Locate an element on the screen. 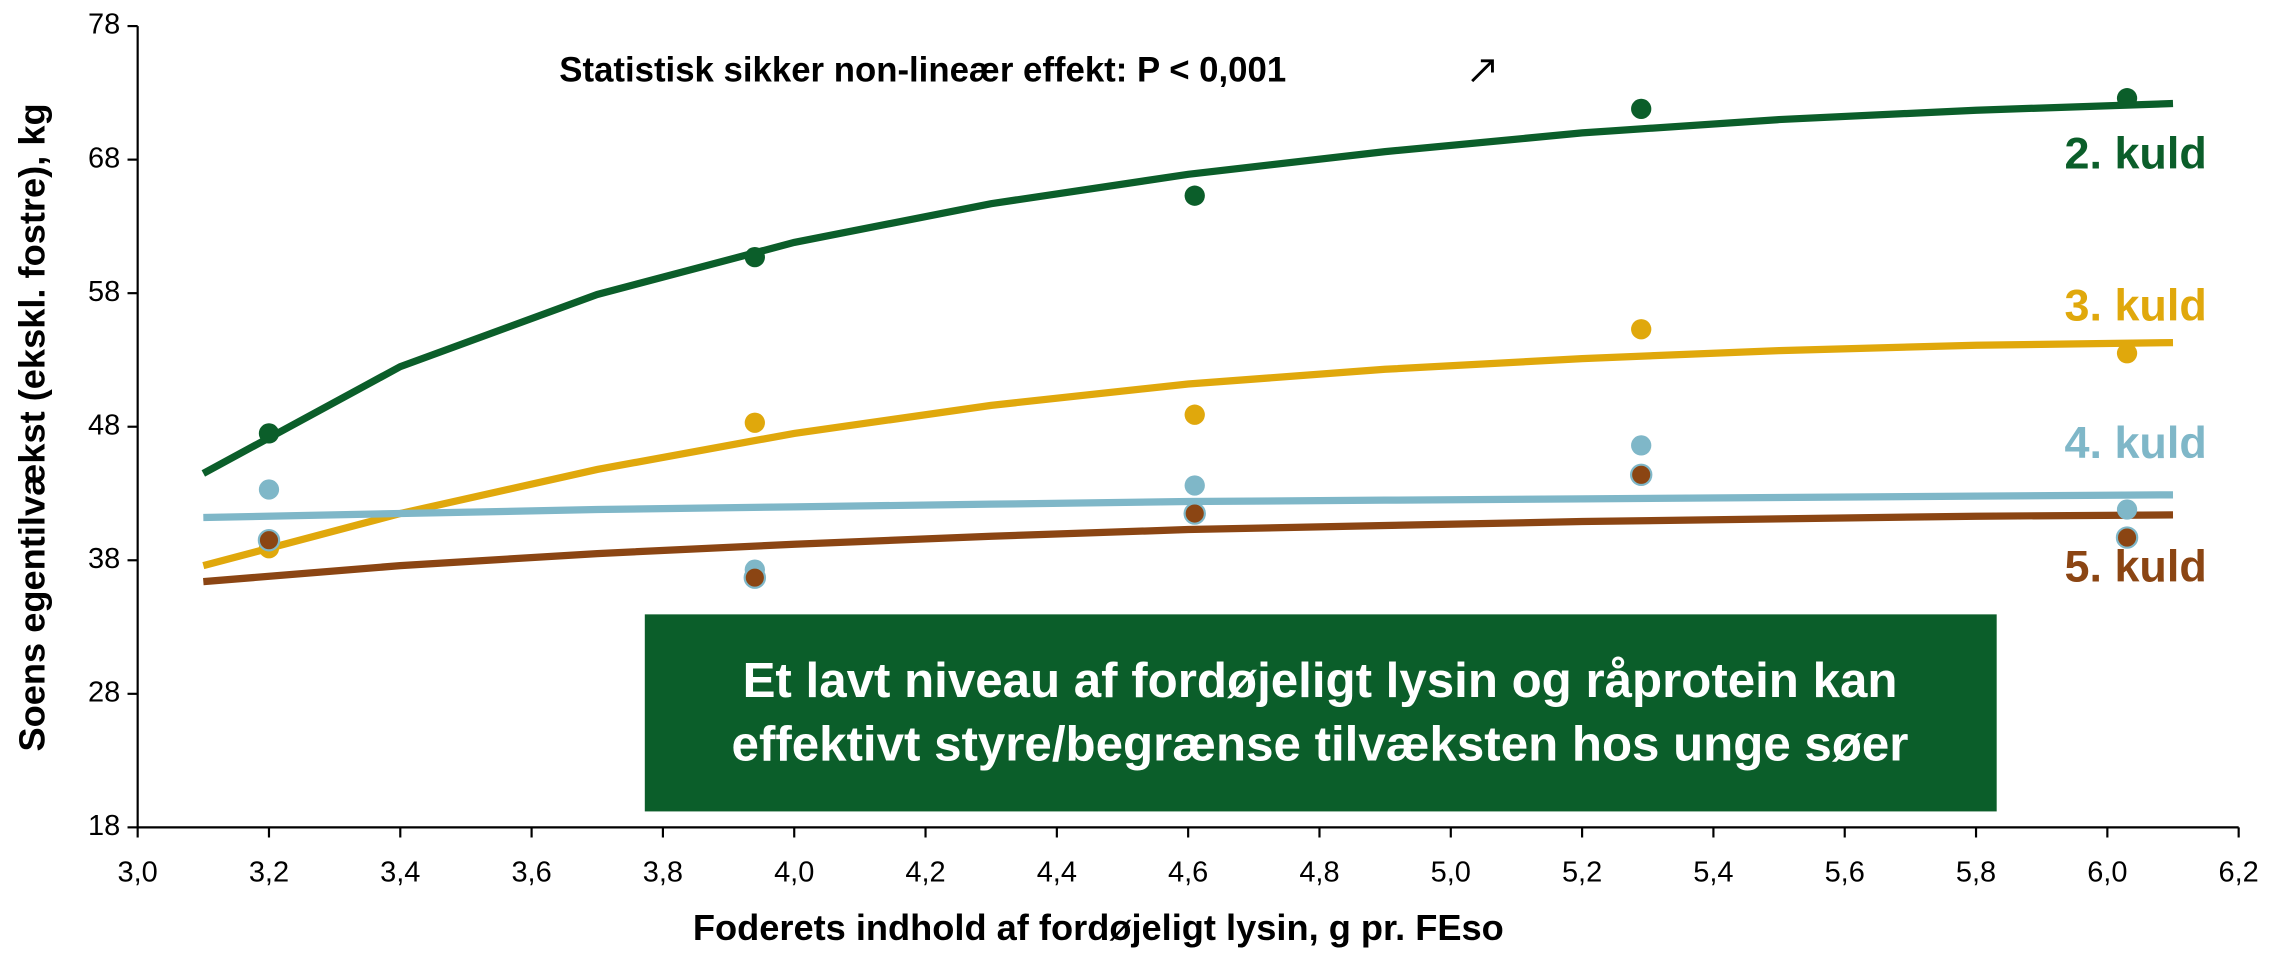 The image size is (2272, 954). series-label: 3. kuld is located at coordinates (2136, 304).